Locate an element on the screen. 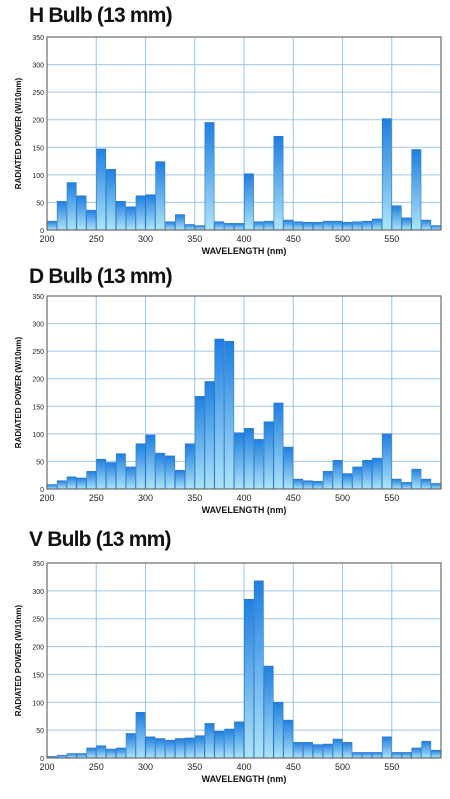 Image resolution: width=450 pixels, height=799 pixels. x-tick-label: 550 is located at coordinates (391, 767).